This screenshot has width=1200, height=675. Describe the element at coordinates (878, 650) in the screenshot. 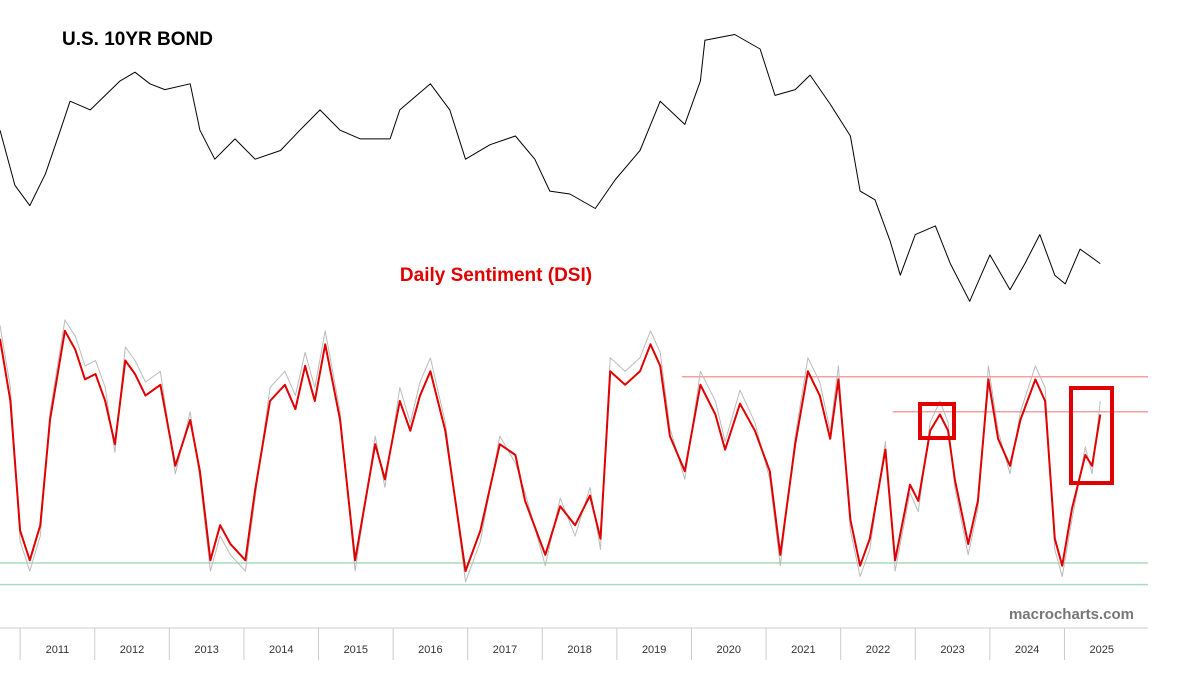

I see `x-tick-label: 2022` at that location.